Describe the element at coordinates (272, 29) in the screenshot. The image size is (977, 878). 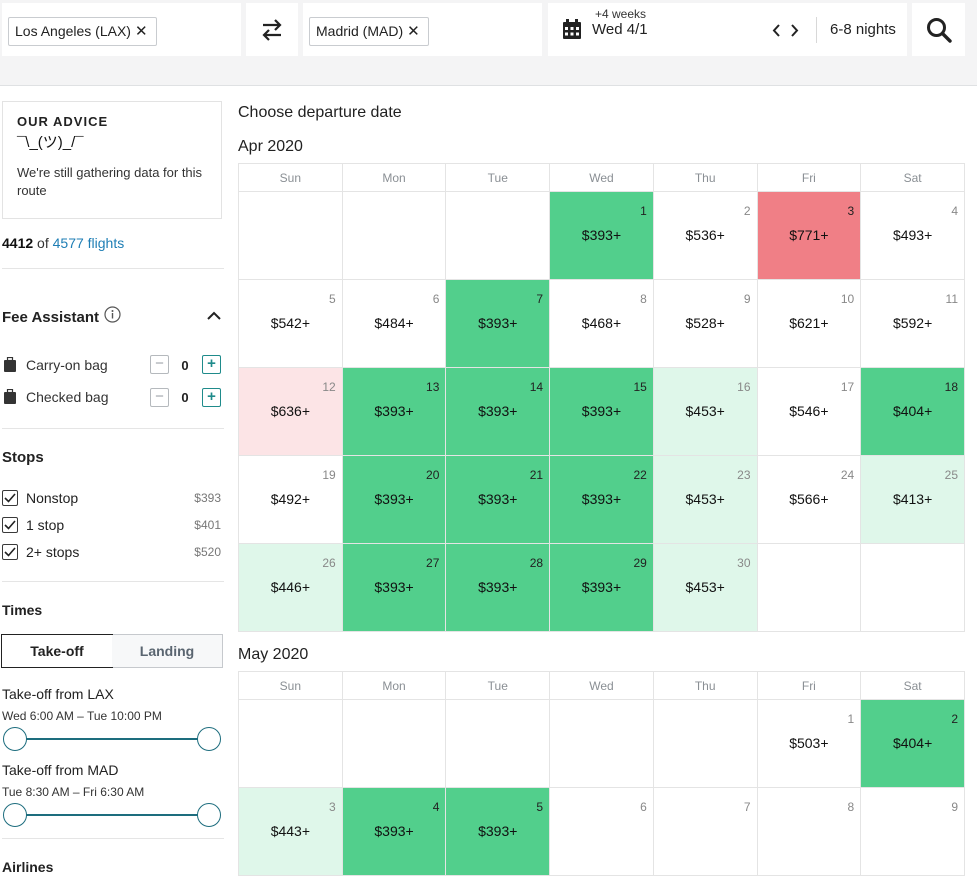
I see `swap-button` at that location.